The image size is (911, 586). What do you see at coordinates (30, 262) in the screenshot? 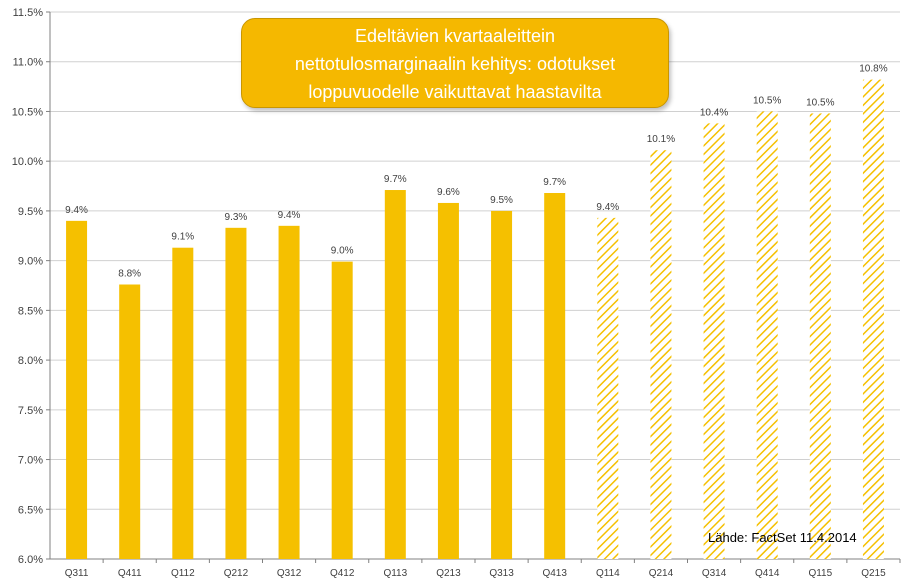
I see `y-tick-label: 9.0%` at bounding box center [30, 262].